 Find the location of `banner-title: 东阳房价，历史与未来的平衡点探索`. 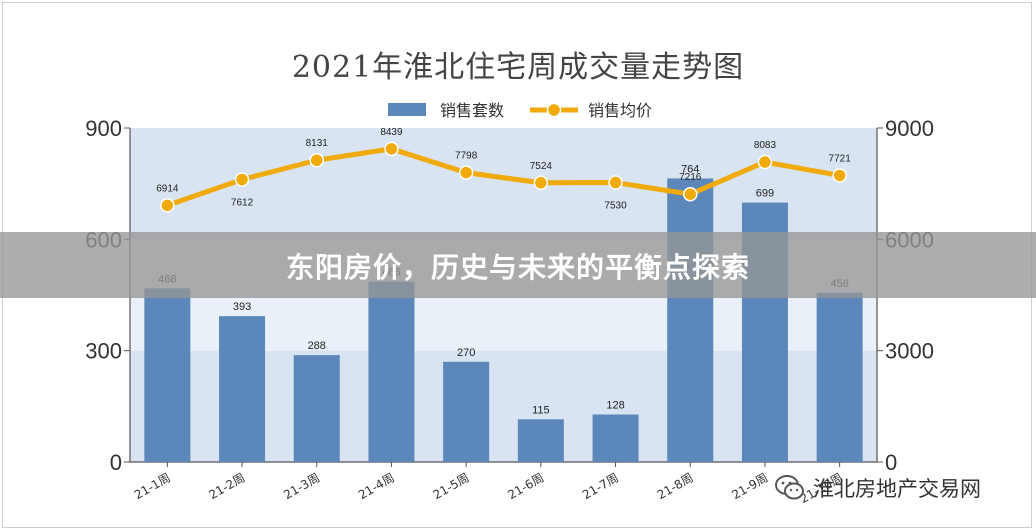

banner-title: 东阳房价，历史与未来的平衡点探索 is located at coordinates (517, 267).